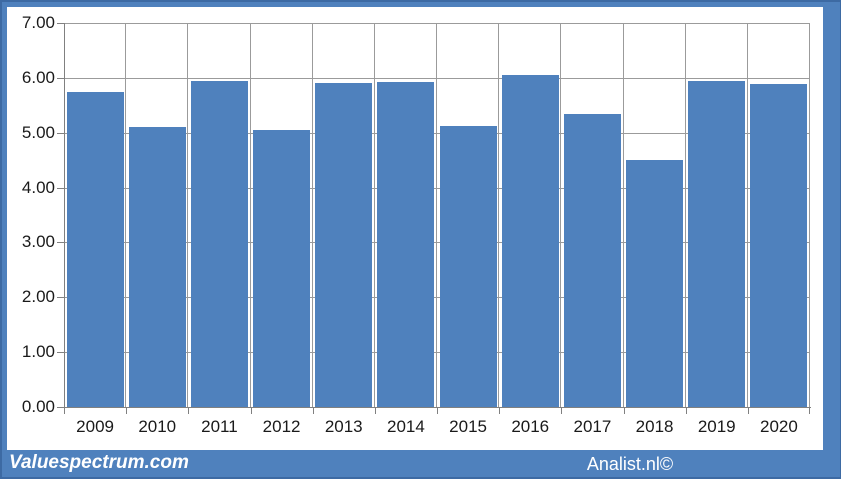  I want to click on y-axis-tick-label: 3.00, so click(38, 242).